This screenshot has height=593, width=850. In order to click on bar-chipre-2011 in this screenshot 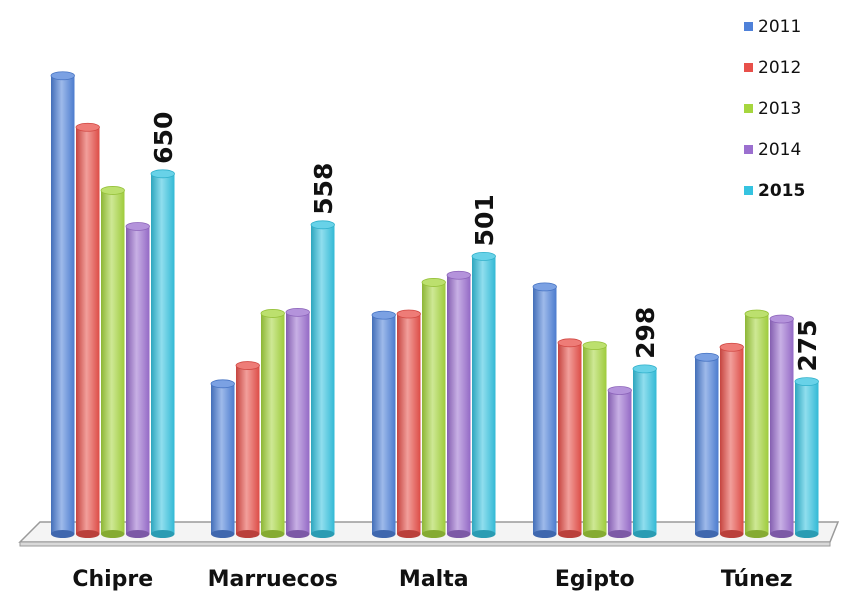, I will do `click(62, 304)`.